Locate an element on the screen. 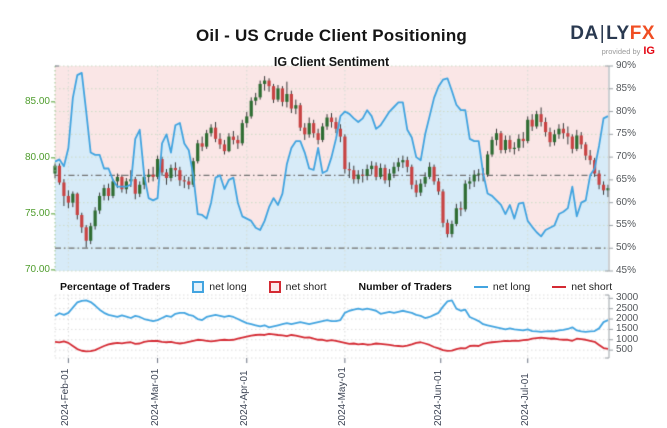 This screenshot has height=428, width=667. ig-logo: IG is located at coordinates (649, 51).